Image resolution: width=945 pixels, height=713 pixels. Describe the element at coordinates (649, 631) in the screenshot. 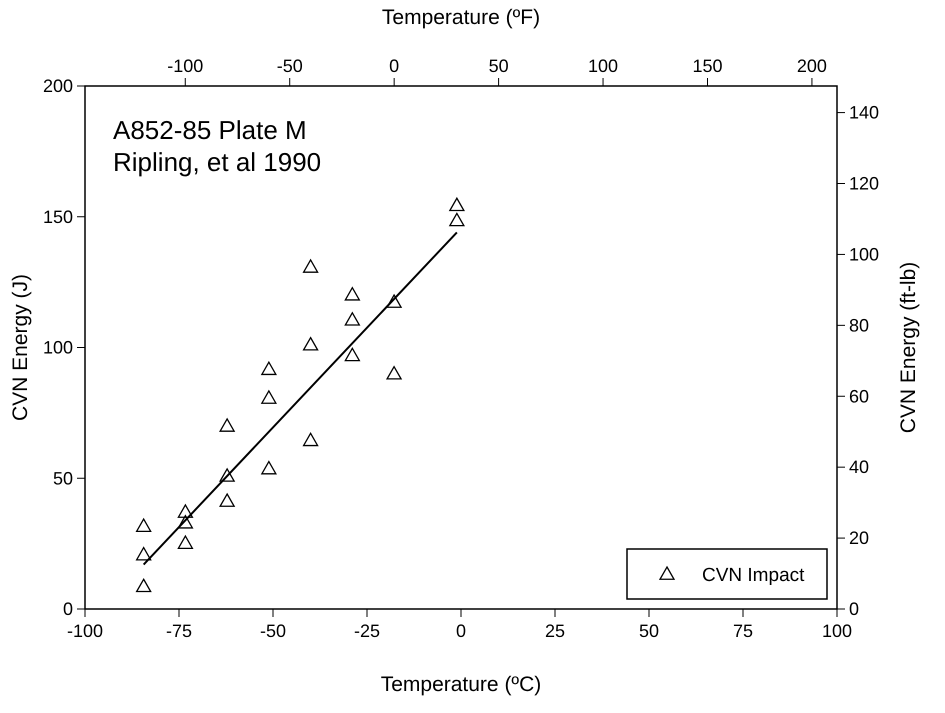

I see `x-tick-label: 50` at that location.